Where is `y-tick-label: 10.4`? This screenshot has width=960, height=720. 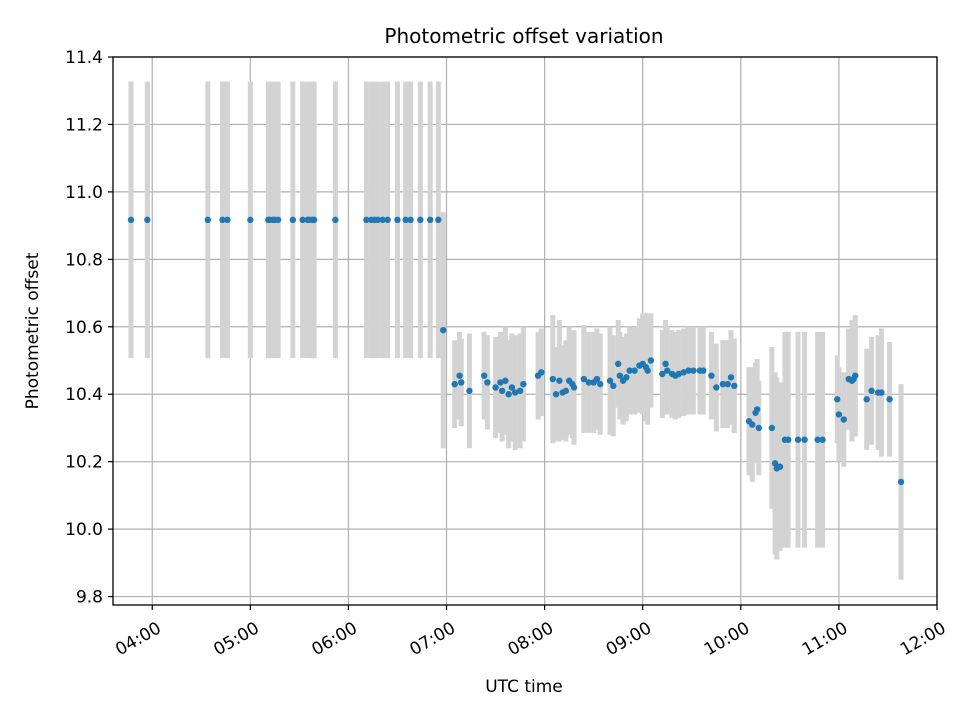
y-tick-label: 10.4 is located at coordinates (84, 395).